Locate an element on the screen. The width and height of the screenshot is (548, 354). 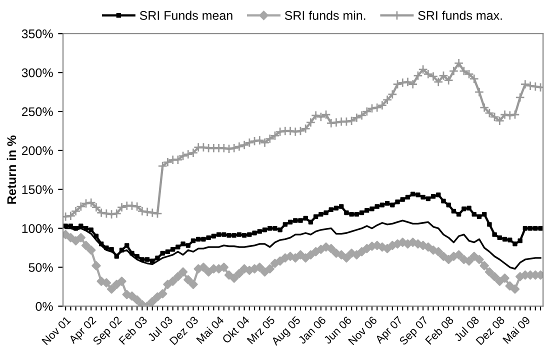
x-tick-label: Nov 01 is located at coordinates (56, 331).